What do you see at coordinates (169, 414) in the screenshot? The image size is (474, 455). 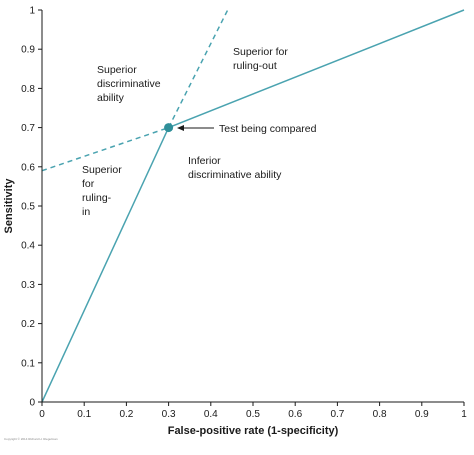 I see `x-tick-label: 0.3` at bounding box center [169, 414].